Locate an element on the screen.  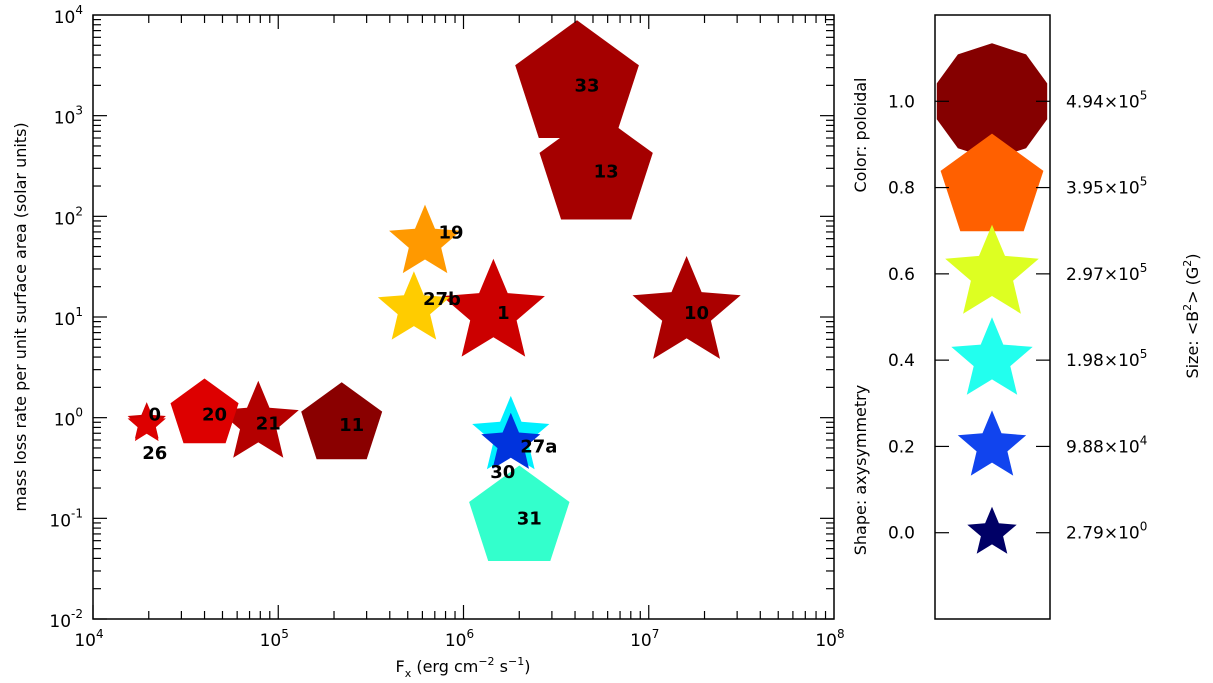
point-label: 31 is located at coordinates (529, 518).